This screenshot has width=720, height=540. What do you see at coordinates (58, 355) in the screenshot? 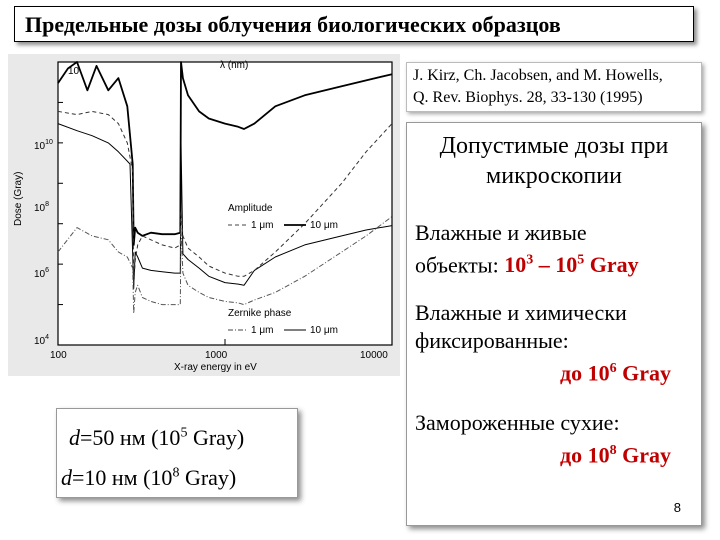
I see `x-tick-label-100: 100` at bounding box center [58, 355].